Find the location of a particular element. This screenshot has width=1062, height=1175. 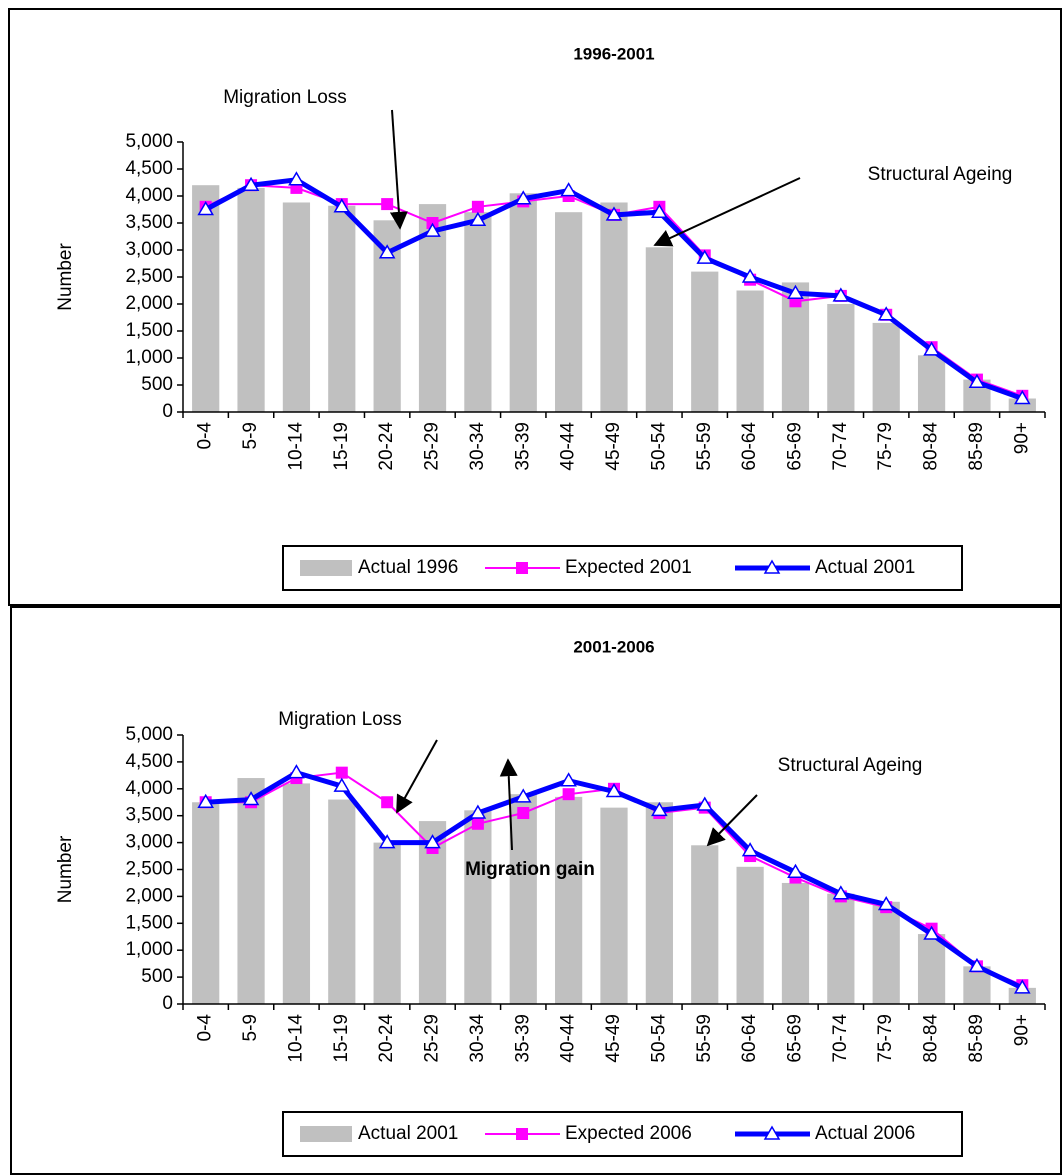

annotation: Migration Loss is located at coordinates (285, 97).